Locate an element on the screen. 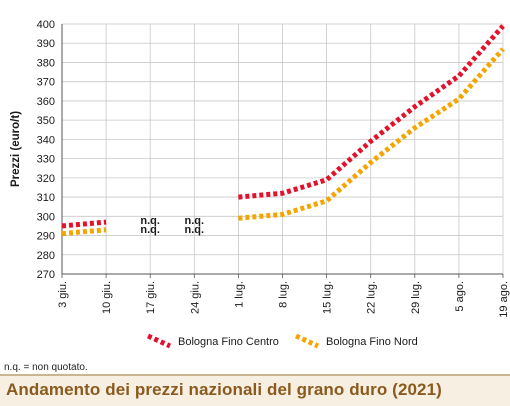  legend-label-1: Bologna Fino Nord is located at coordinates (372, 342).